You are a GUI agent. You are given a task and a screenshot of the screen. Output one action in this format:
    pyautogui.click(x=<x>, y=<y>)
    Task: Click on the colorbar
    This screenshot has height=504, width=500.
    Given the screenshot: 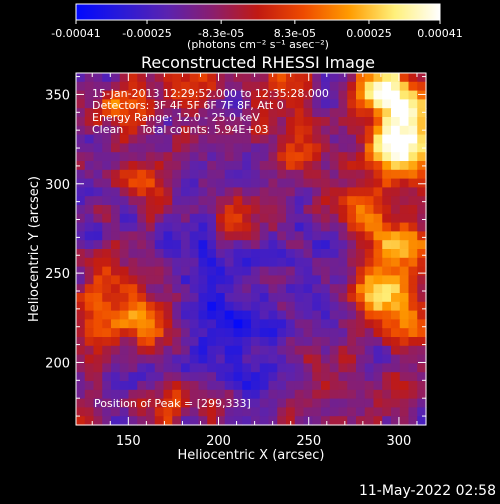 What is the action you would take?
    pyautogui.click(x=258, y=12)
    